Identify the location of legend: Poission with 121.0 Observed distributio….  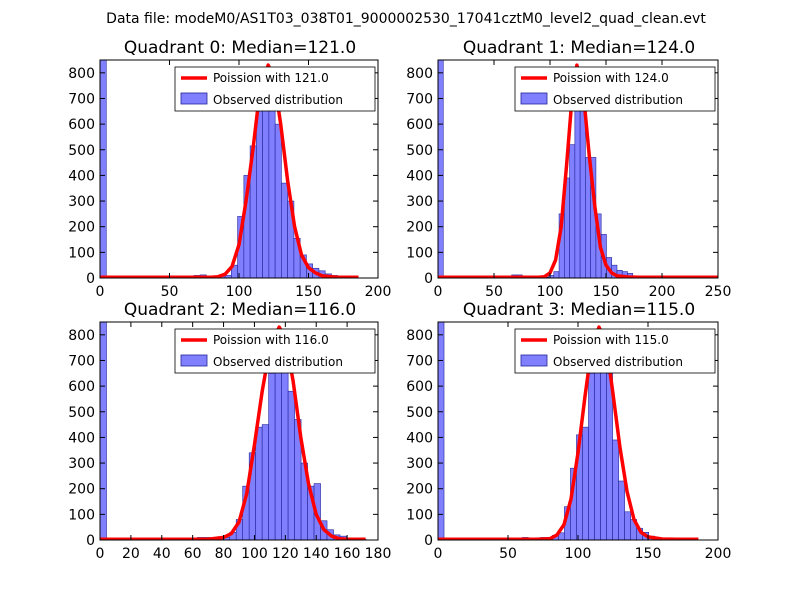
(275, 89).